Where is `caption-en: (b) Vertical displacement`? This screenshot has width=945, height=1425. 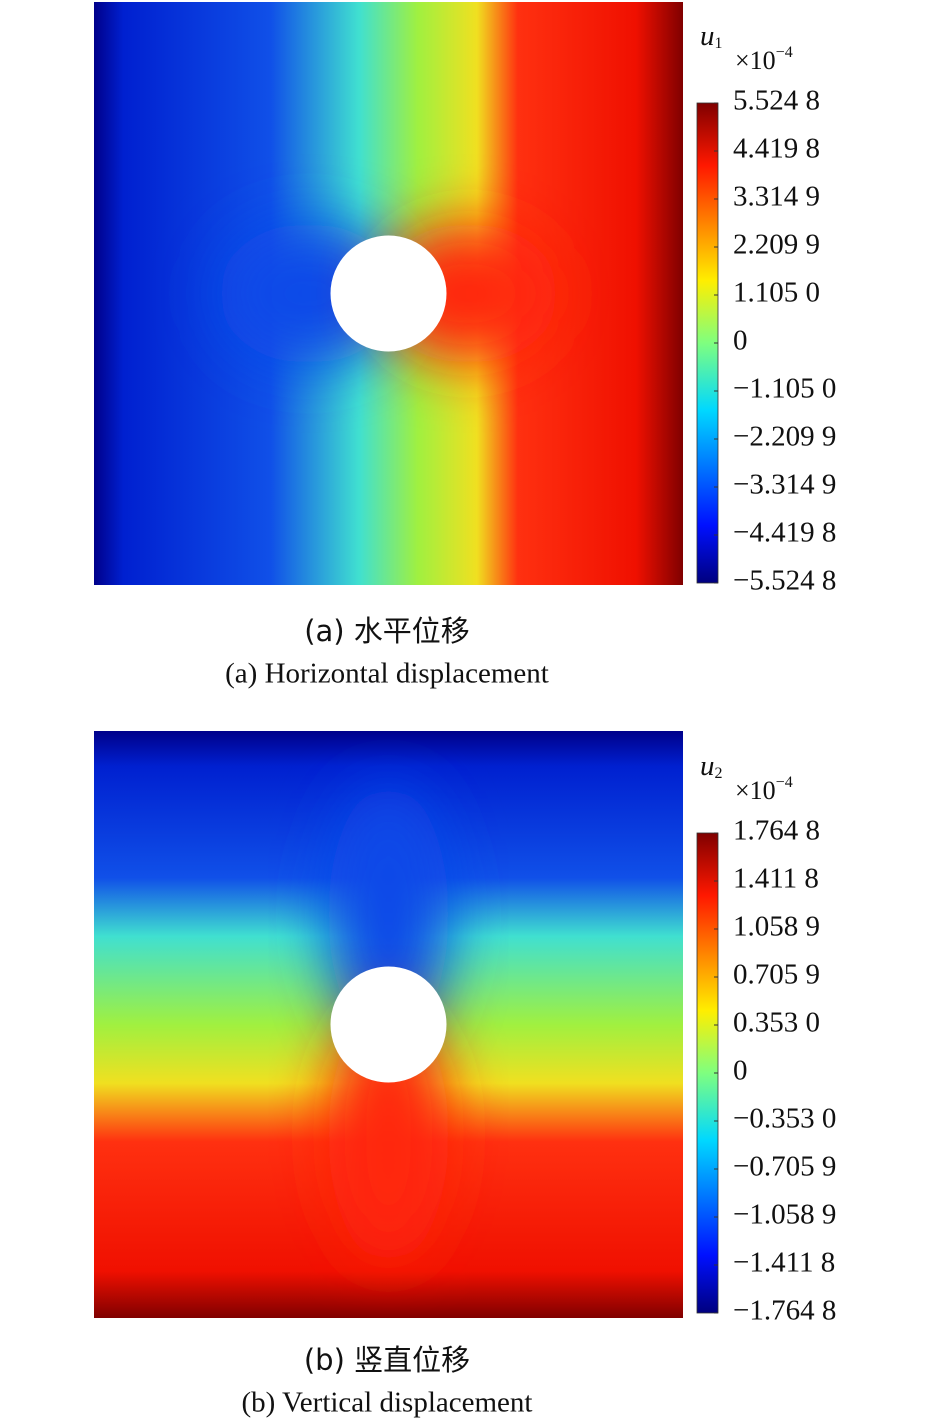
caption-en: (b) Vertical displacement is located at coordinates (387, 1403).